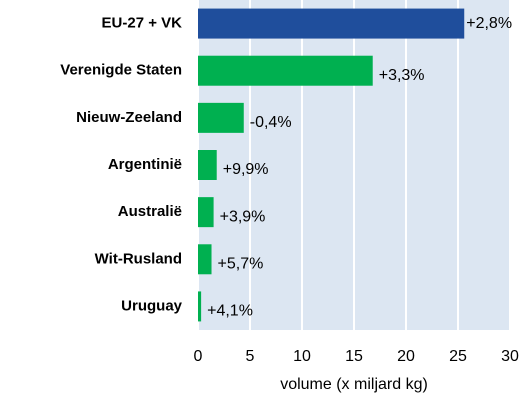 This screenshot has width=527, height=401. Describe the element at coordinates (250, 356) in the screenshot. I see `x-tick-label: 5` at that location.